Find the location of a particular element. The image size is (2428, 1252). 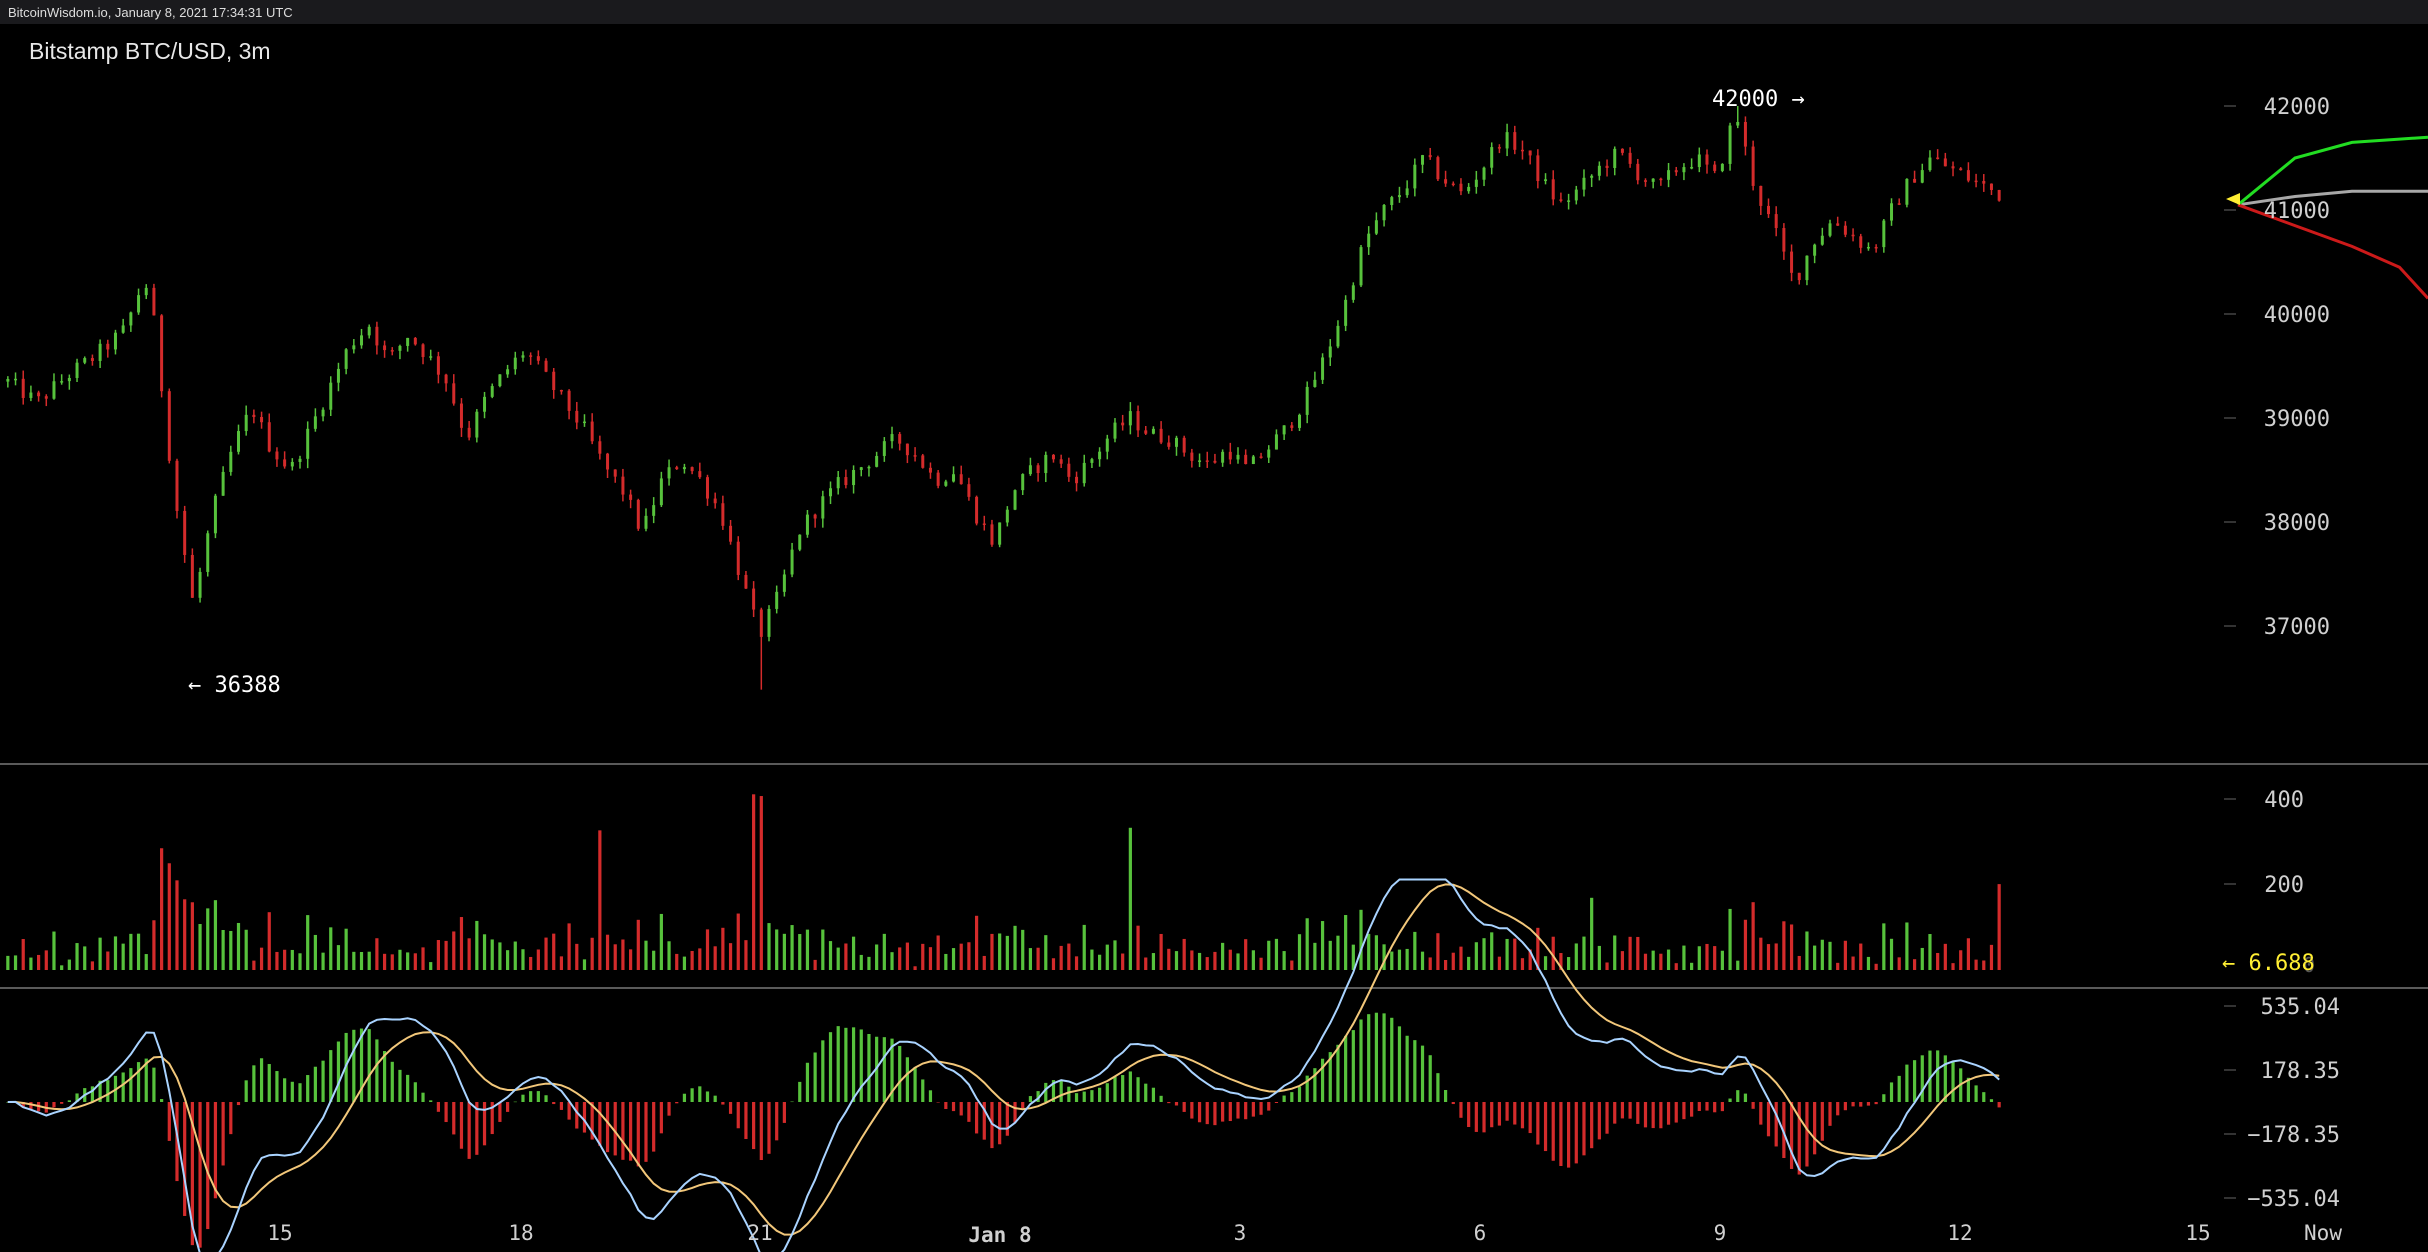

low-annotation: ← 36388 is located at coordinates (234, 685).